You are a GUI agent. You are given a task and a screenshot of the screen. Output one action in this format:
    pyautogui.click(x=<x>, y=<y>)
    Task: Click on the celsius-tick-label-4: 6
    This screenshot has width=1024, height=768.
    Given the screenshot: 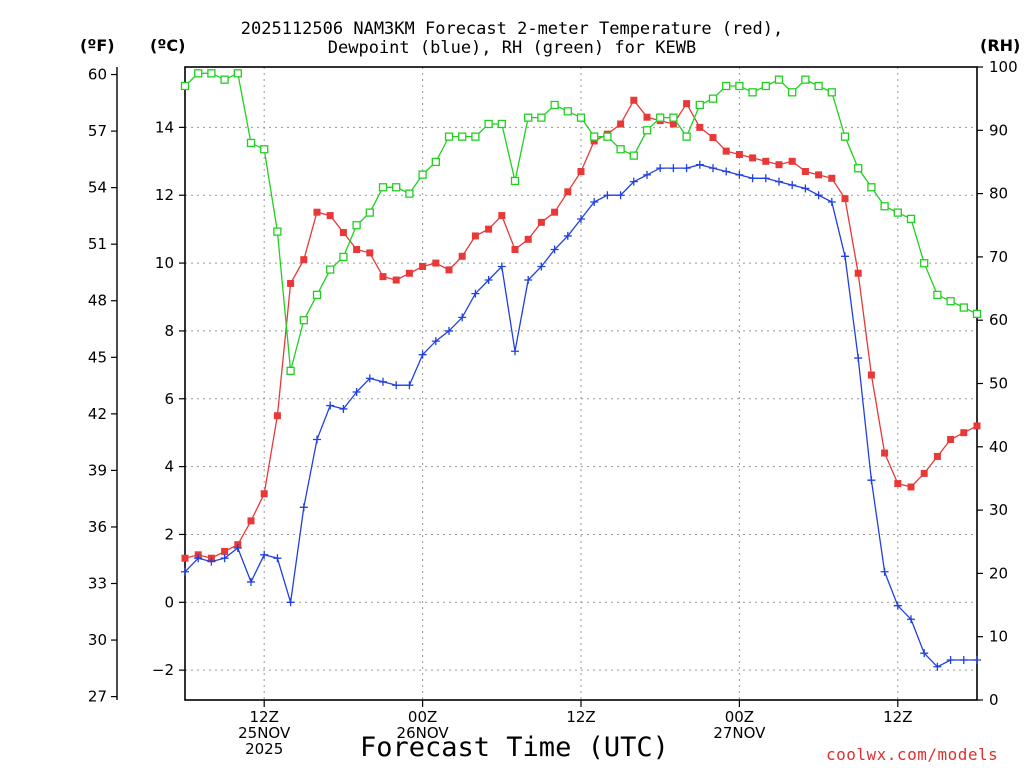 What is the action you would take?
    pyautogui.click(x=169, y=399)
    